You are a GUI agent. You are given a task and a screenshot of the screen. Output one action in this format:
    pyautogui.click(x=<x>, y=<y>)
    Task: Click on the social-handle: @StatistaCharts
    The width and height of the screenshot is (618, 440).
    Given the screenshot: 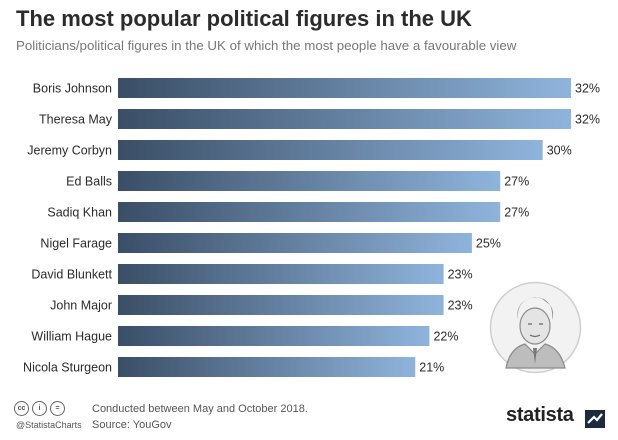 What is the action you would take?
    pyautogui.click(x=49, y=425)
    